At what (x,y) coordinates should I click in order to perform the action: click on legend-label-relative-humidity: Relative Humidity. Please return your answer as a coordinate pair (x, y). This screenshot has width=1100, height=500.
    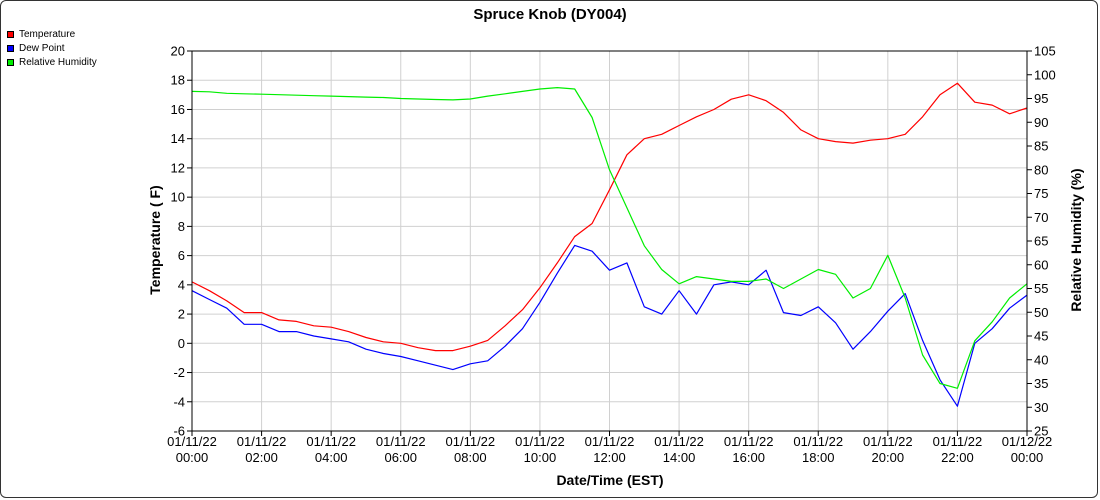
    Looking at the image, I should click on (58, 62).